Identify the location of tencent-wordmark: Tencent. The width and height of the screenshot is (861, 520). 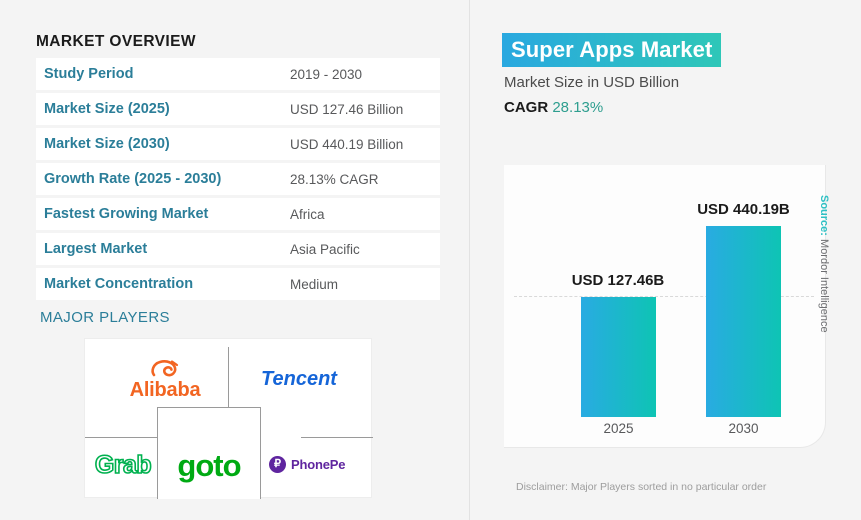
(299, 378).